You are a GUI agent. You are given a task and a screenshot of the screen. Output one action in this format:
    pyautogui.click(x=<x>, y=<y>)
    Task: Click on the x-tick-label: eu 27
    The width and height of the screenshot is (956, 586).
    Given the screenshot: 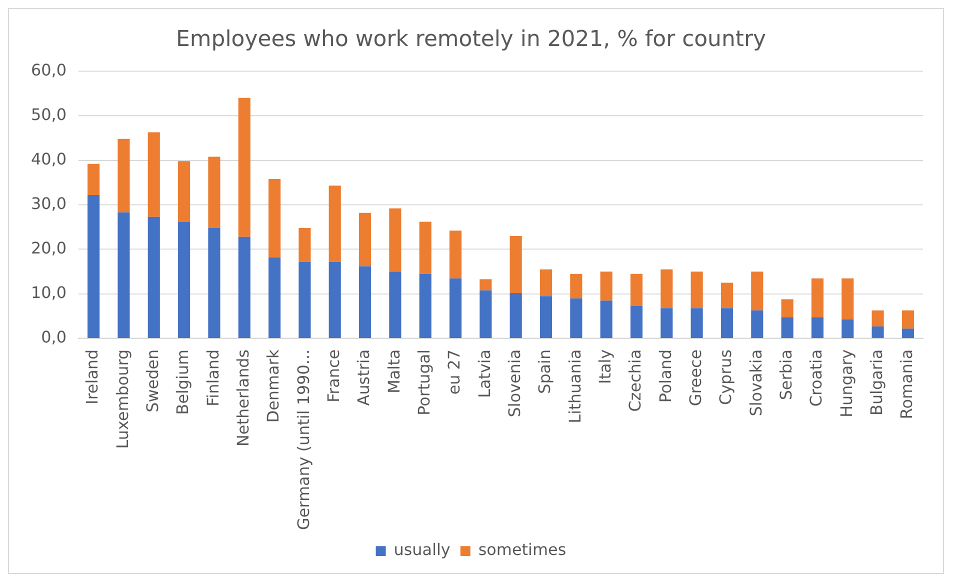 What is the action you would take?
    pyautogui.click(x=454, y=372)
    